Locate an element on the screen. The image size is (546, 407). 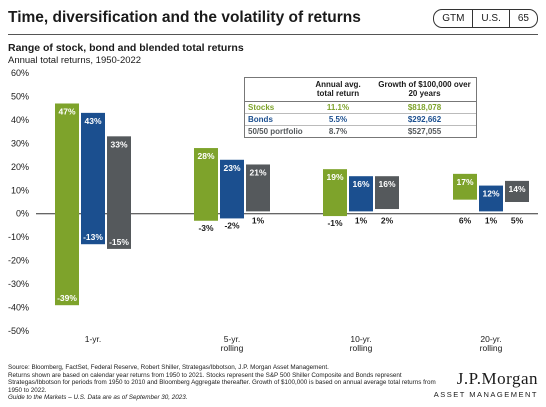
summary-row-avg: 5.5% is located at coordinates (338, 119).